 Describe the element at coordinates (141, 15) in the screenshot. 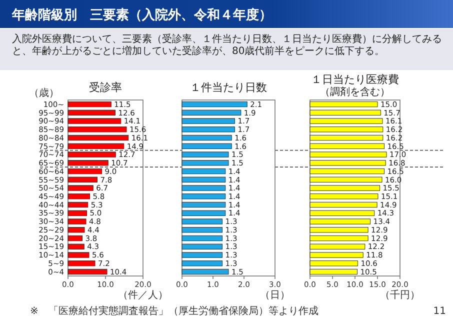

I see `text: 年齢階級別 三要素（入院外、令和４年度）` at that location.